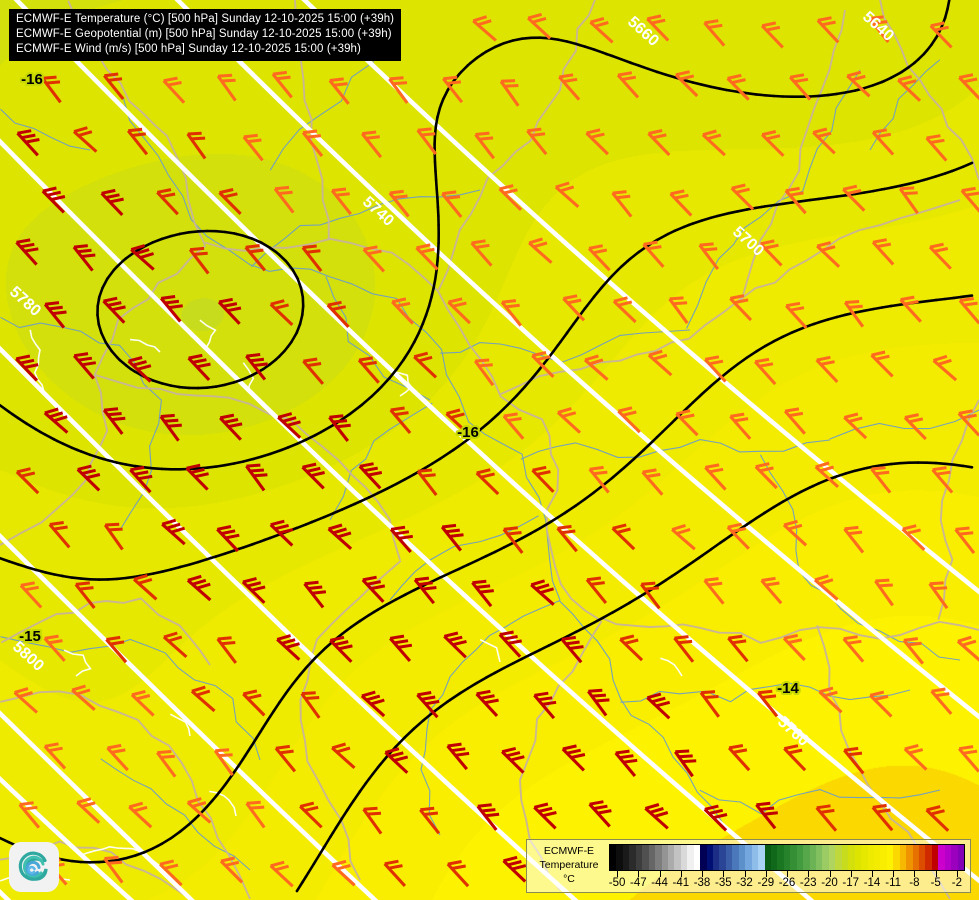  Describe the element at coordinates (723, 883) in the screenshot. I see `colorbar-tick-label: -35` at that location.